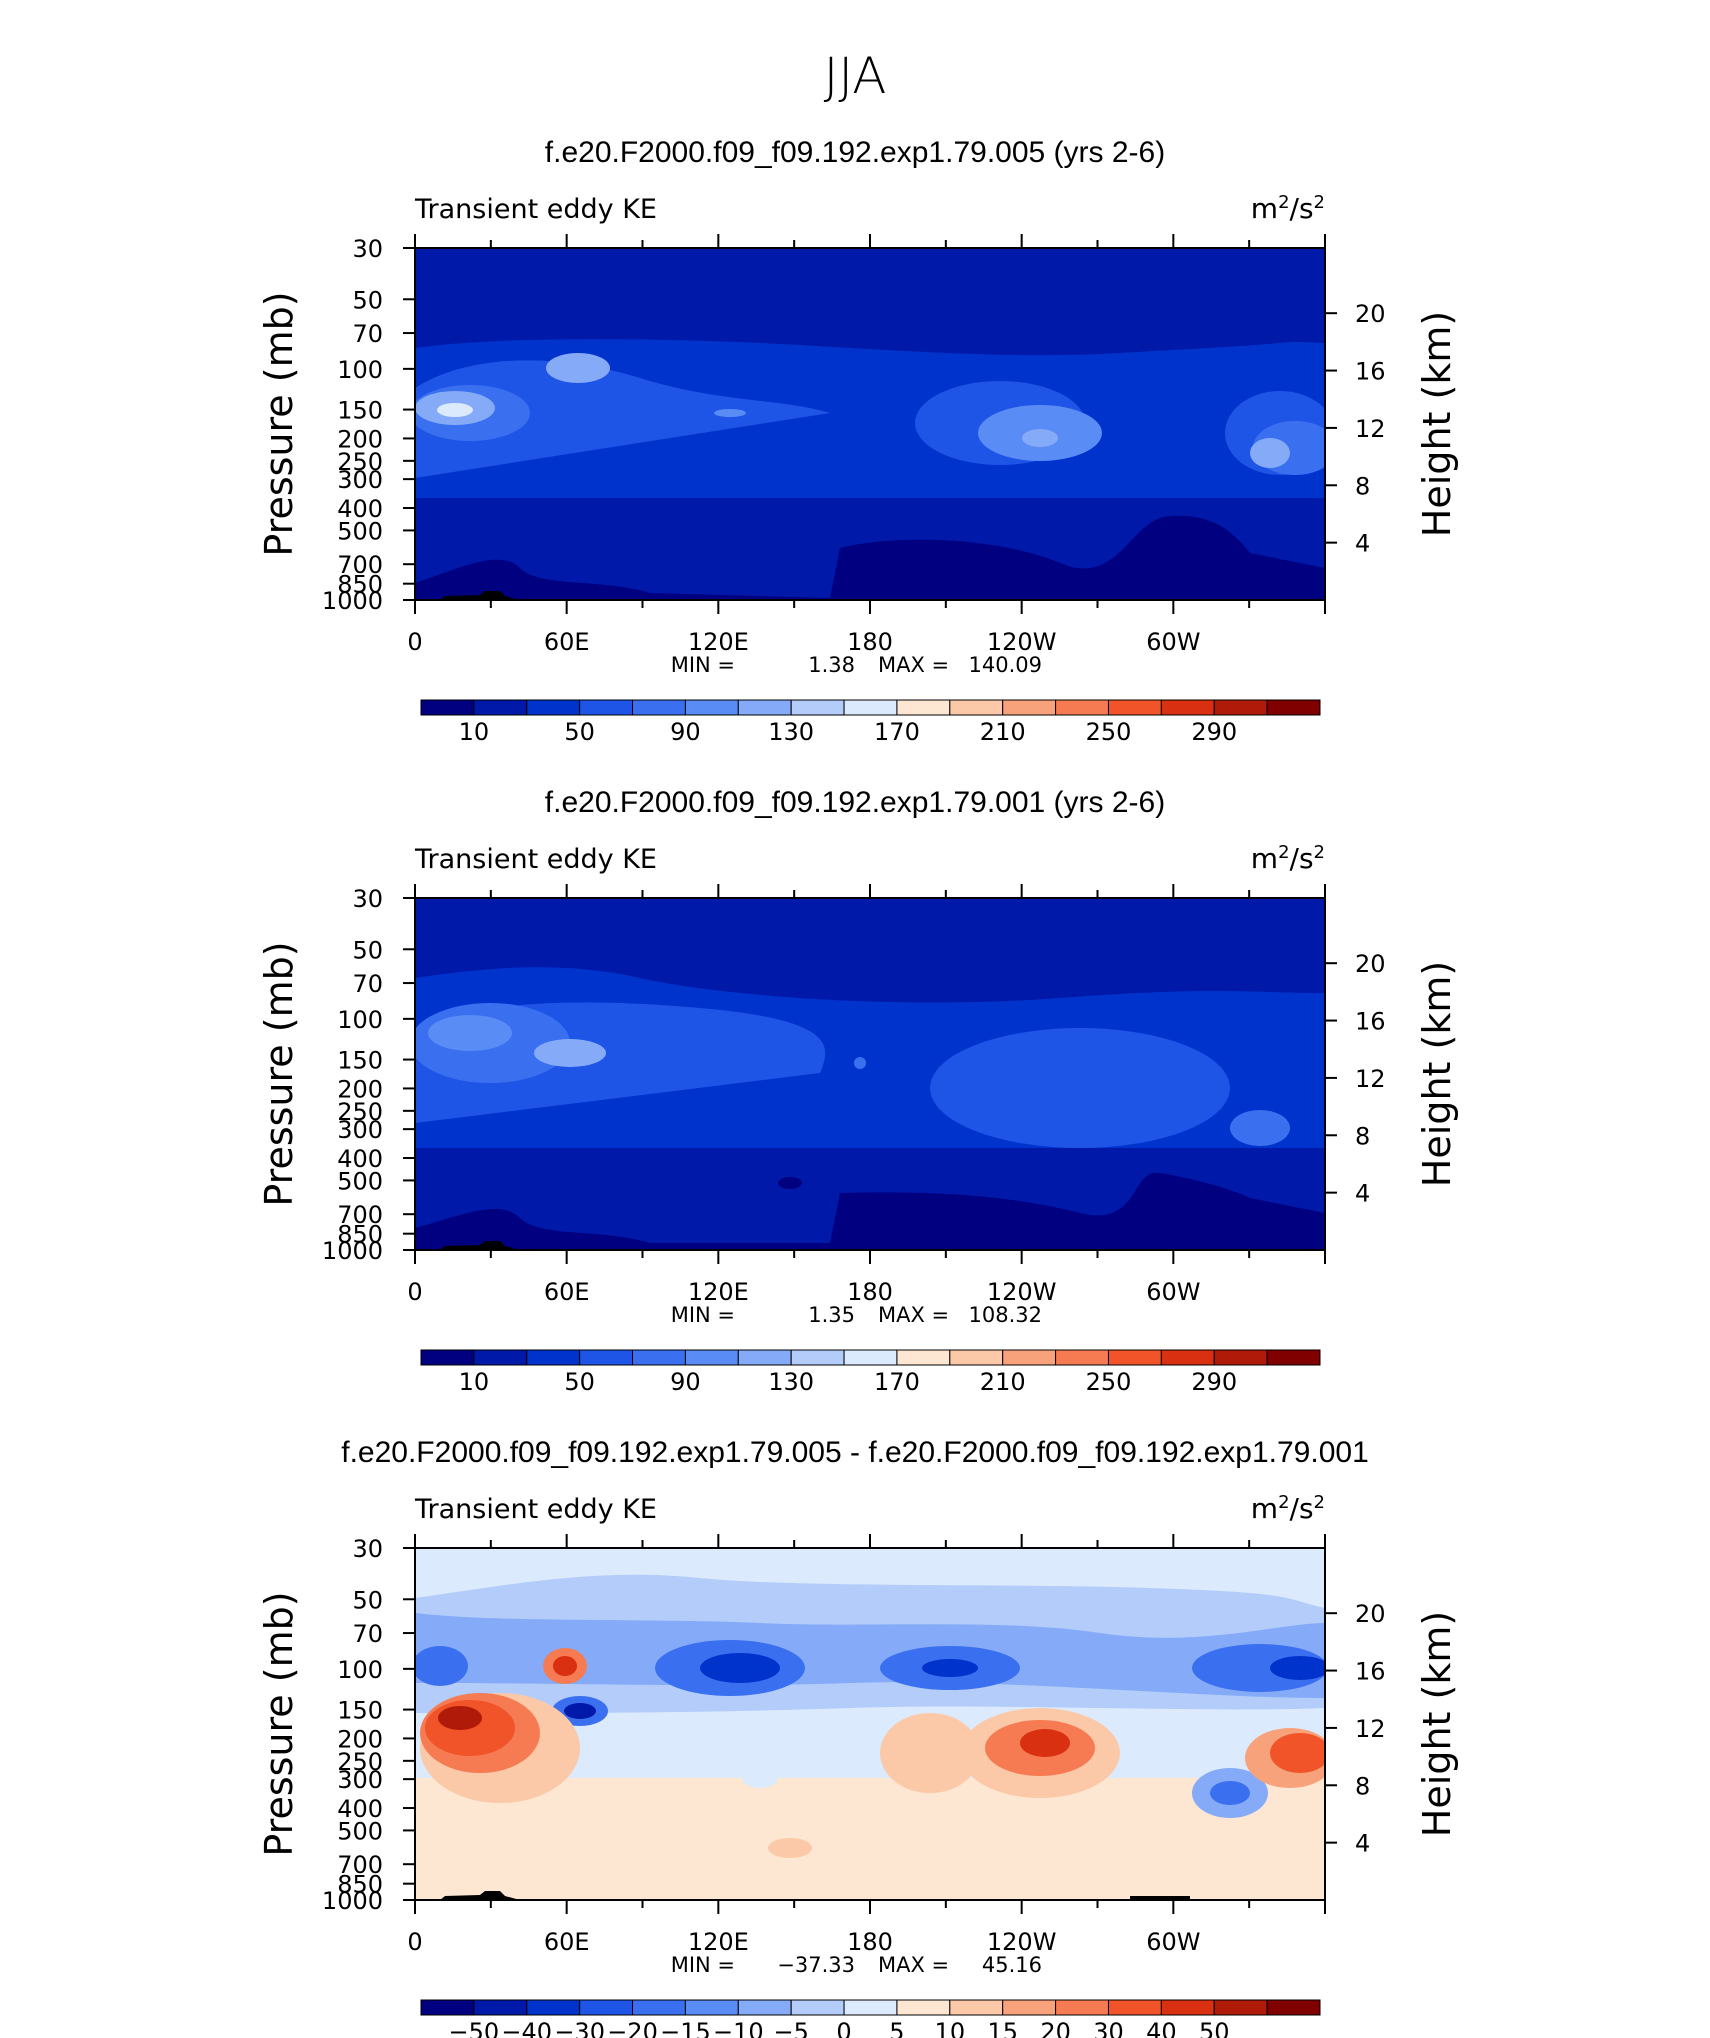 The image size is (1710, 2038). Describe the element at coordinates (367, 1549) in the screenshot. I see `y-tick-label: 30` at that location.